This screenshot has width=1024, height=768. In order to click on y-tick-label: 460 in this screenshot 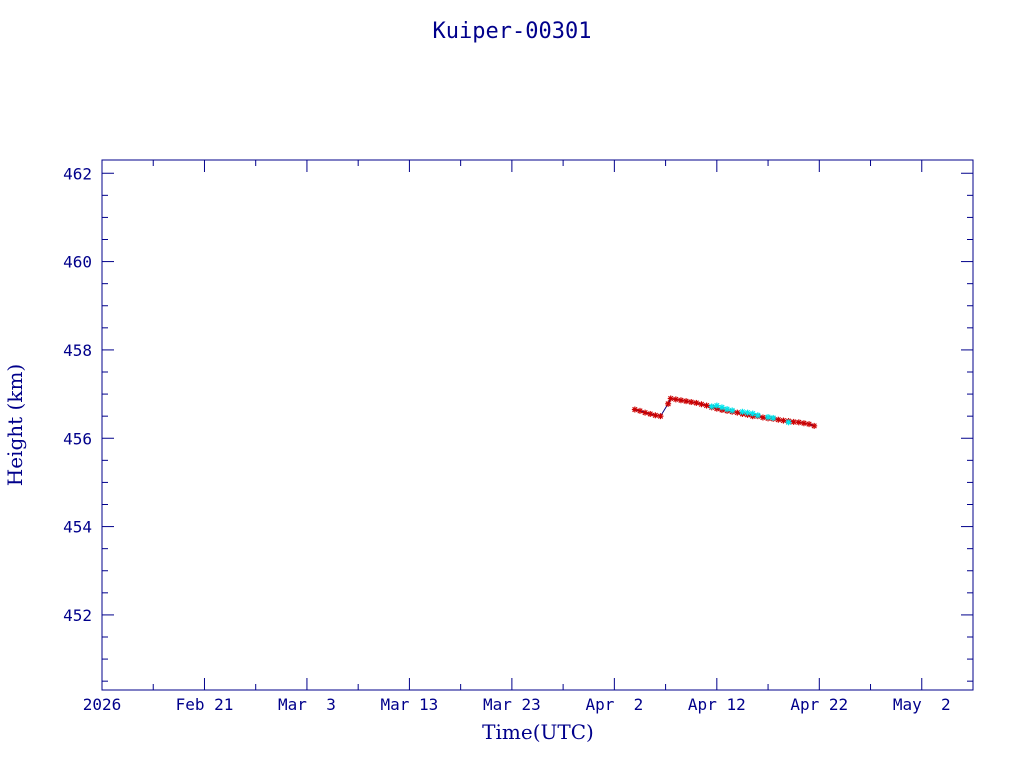, I will do `click(77, 262)`.